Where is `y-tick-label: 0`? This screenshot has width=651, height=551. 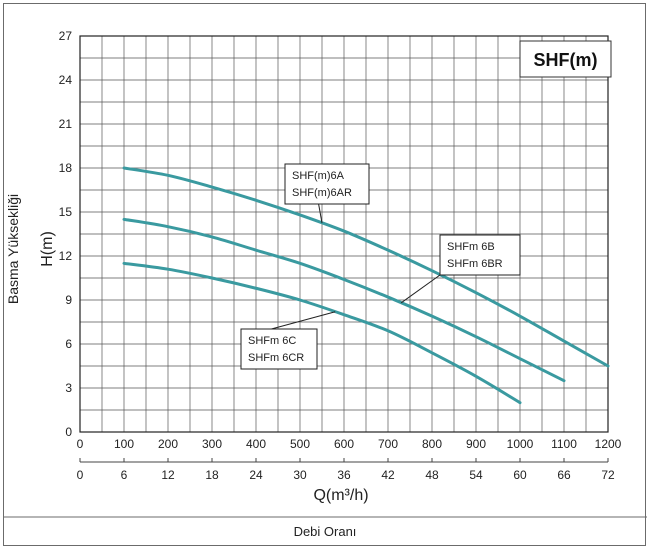
y-tick-label: 0 is located at coordinates (68, 432).